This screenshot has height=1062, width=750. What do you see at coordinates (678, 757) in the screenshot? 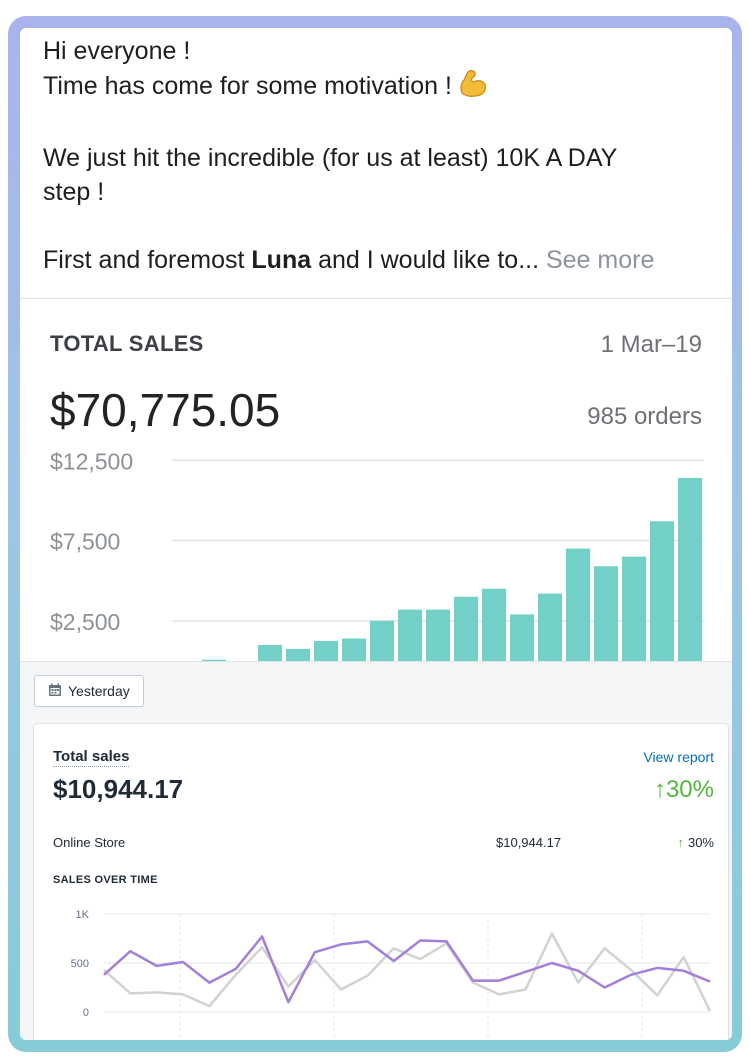
I see `view-report-link: View report` at bounding box center [678, 757].